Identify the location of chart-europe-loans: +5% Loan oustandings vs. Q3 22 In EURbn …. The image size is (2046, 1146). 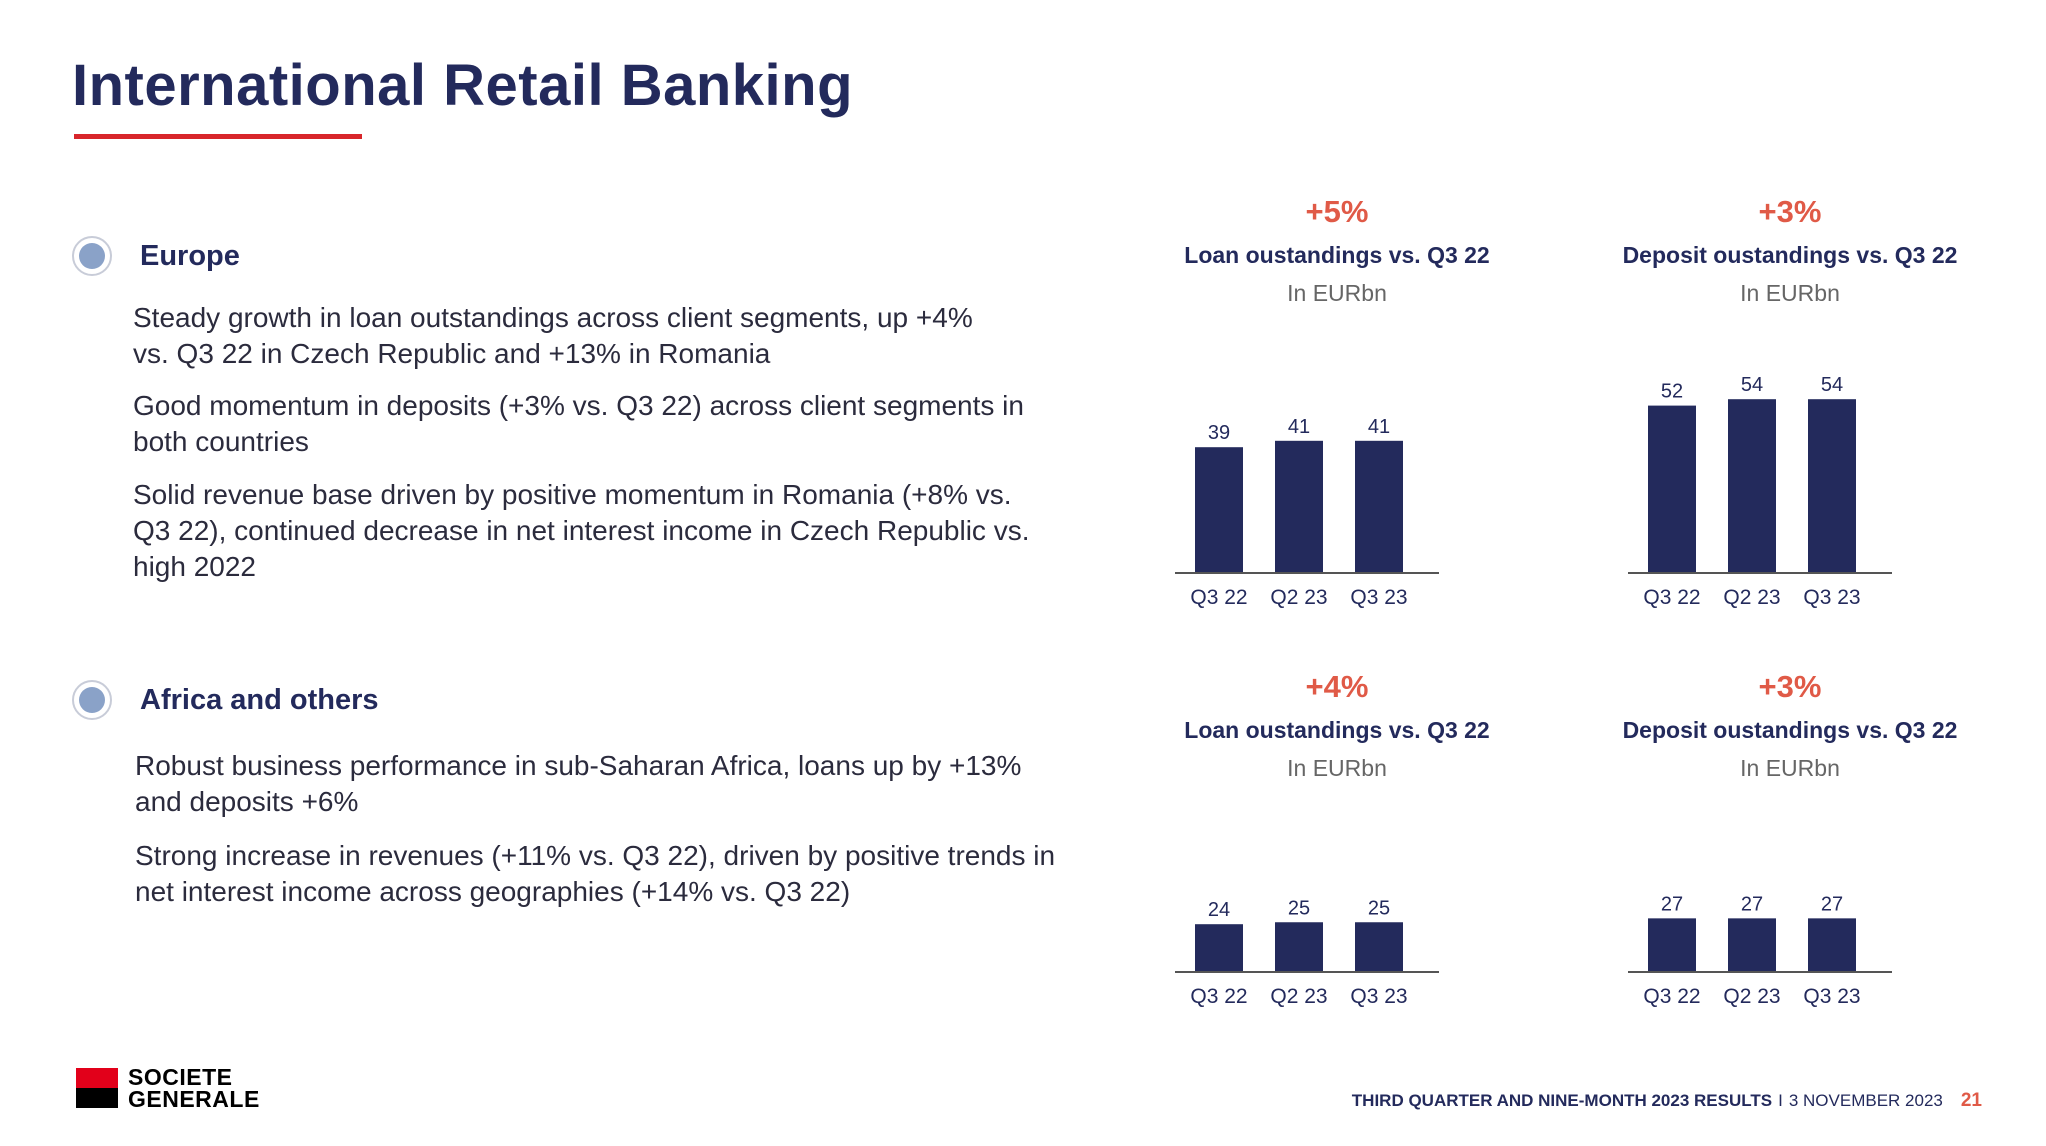
(1337, 414).